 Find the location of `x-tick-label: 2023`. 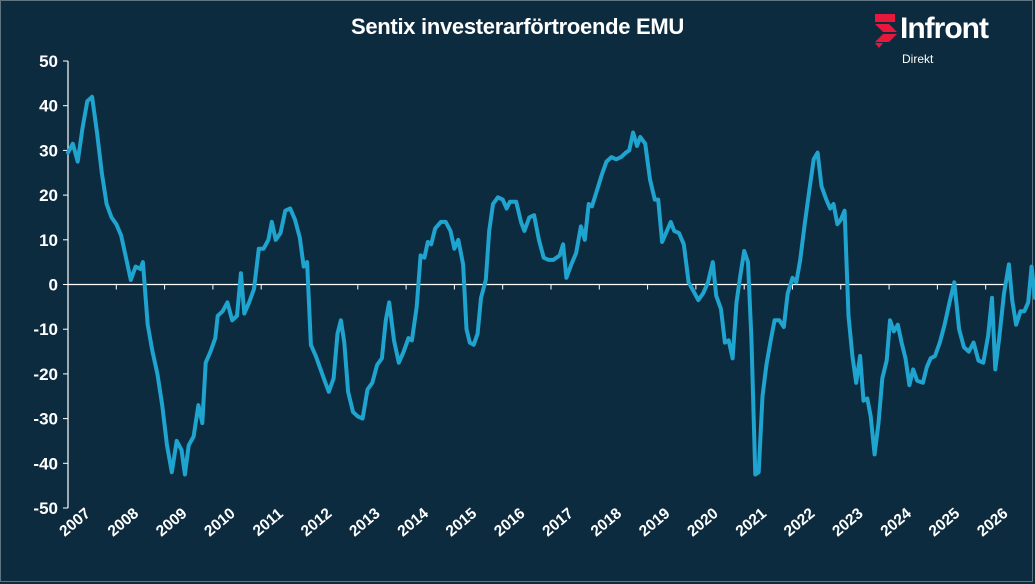

x-tick-label: 2023 is located at coordinates (848, 522).